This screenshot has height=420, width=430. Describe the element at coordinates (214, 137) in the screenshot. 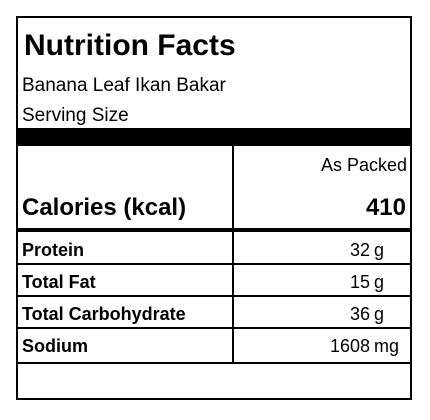

I see `thick-bar` at that location.